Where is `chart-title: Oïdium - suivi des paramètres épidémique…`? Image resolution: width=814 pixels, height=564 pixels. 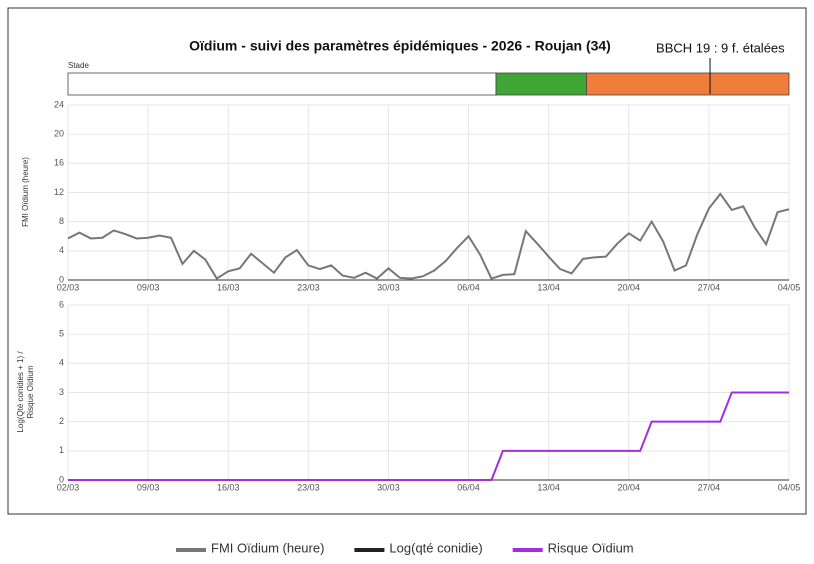
chart-title: Oïdium - suivi des paramètres épidémique… is located at coordinates (400, 46).